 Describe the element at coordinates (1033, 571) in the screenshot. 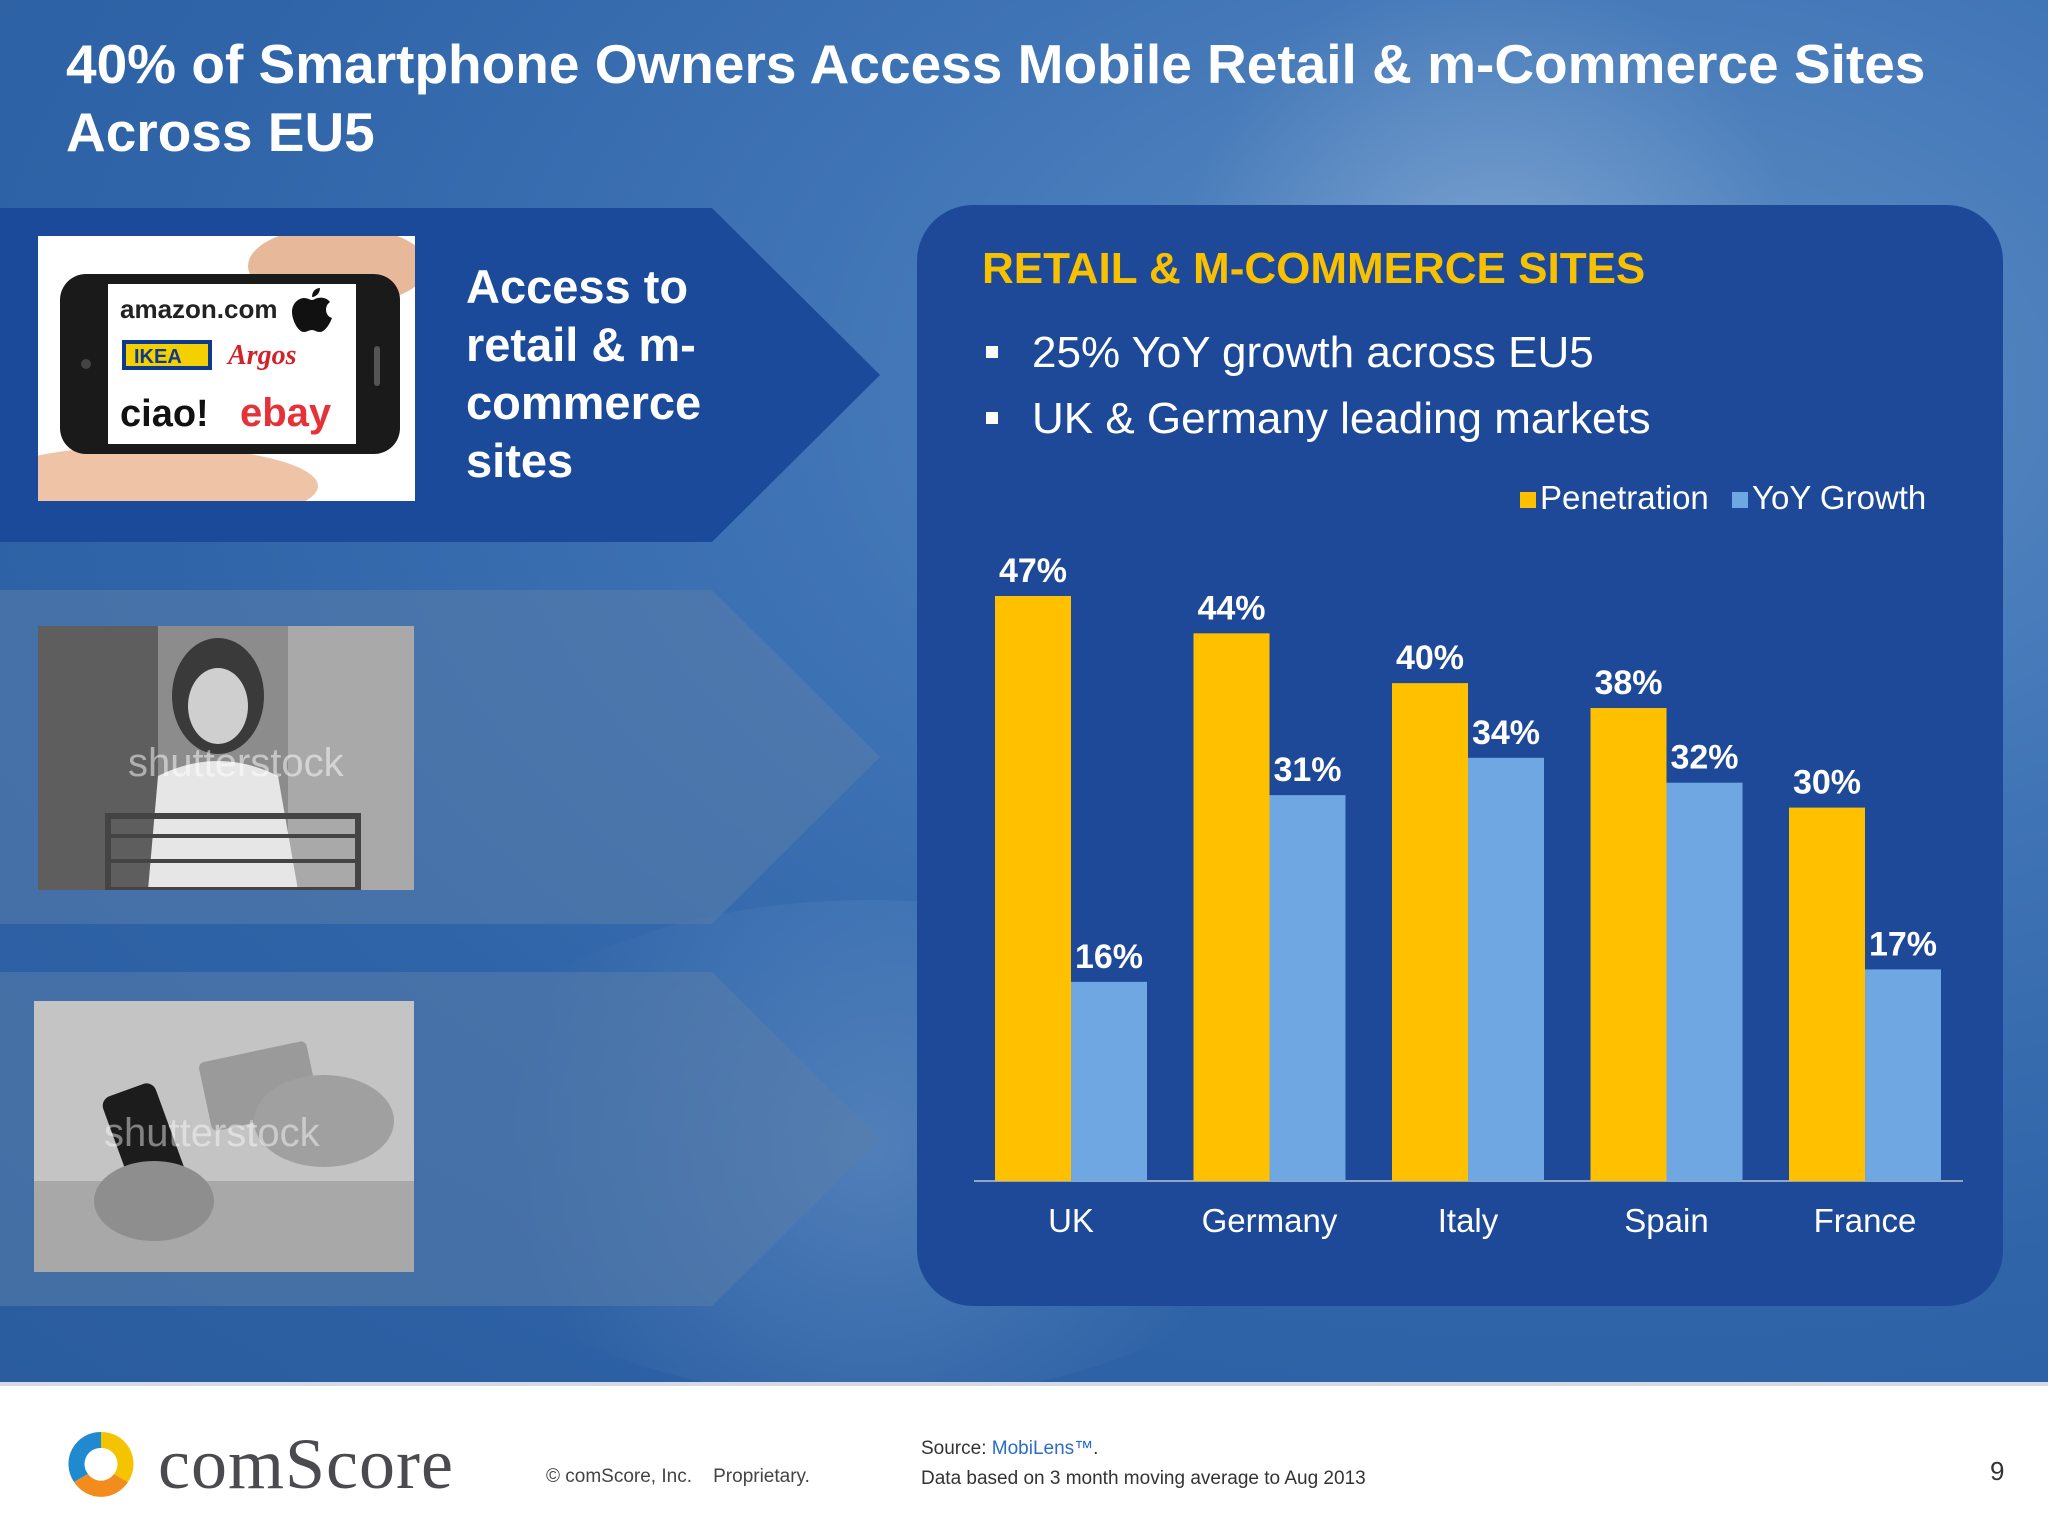

I see `data-label: 47%` at that location.